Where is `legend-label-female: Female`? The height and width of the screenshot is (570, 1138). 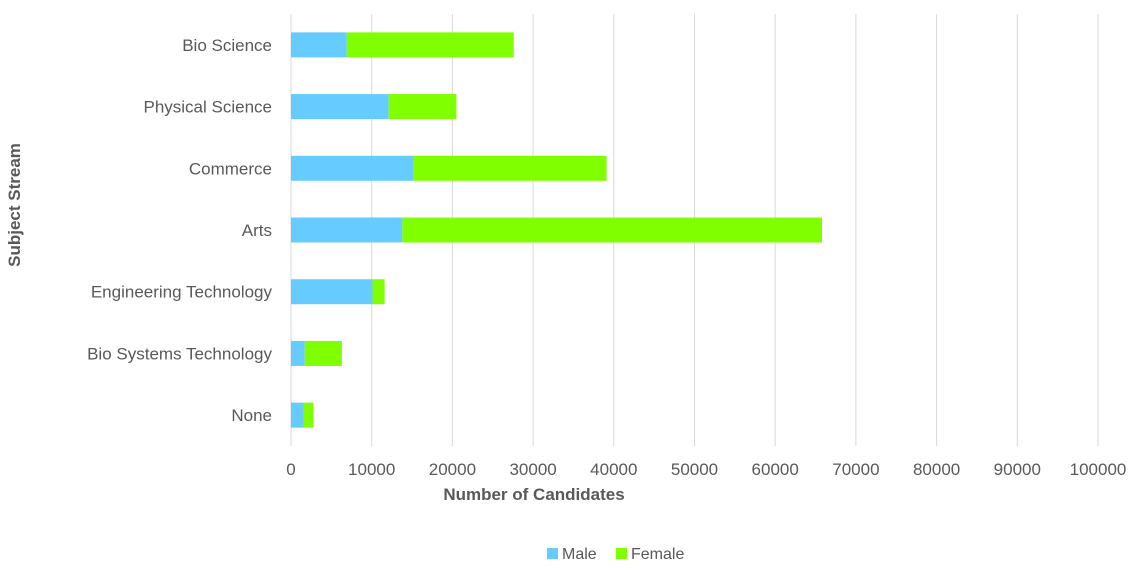
legend-label-female: Female is located at coordinates (657, 554).